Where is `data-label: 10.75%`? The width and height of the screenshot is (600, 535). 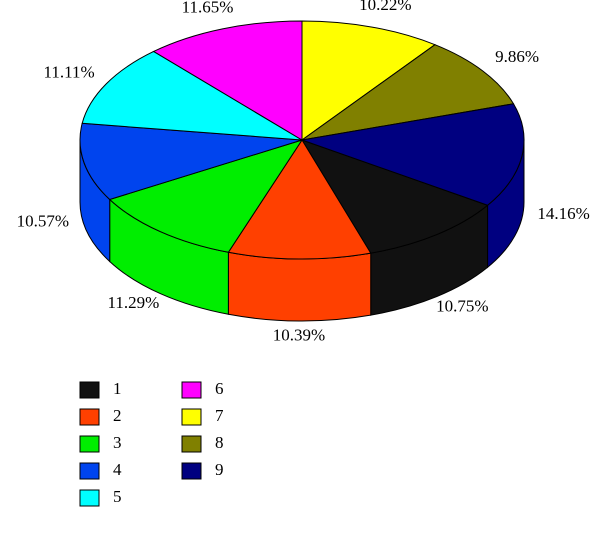 data-label: 10.75% is located at coordinates (462, 306).